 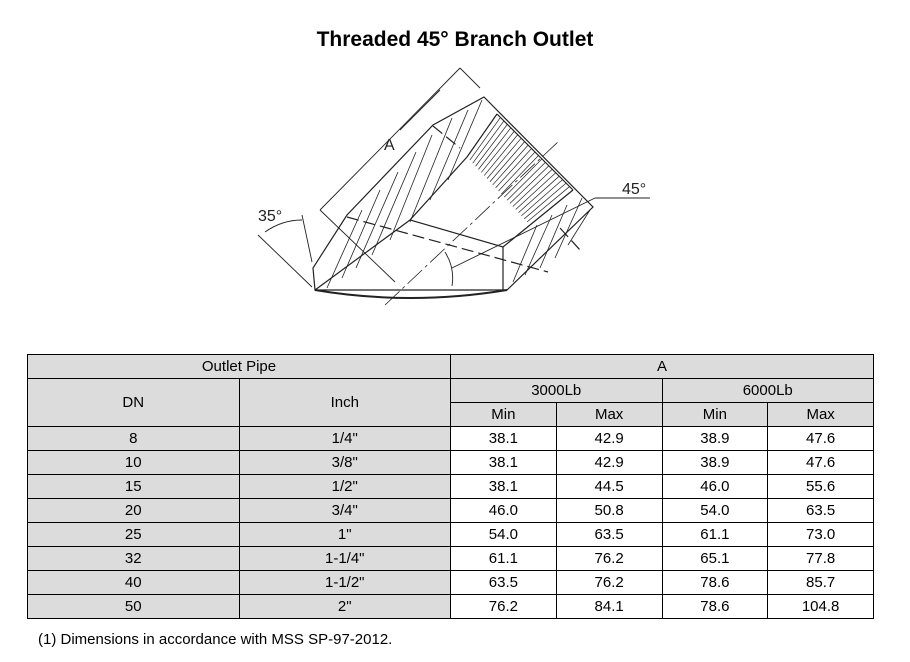 I want to click on header-a: A, so click(x=662, y=366).